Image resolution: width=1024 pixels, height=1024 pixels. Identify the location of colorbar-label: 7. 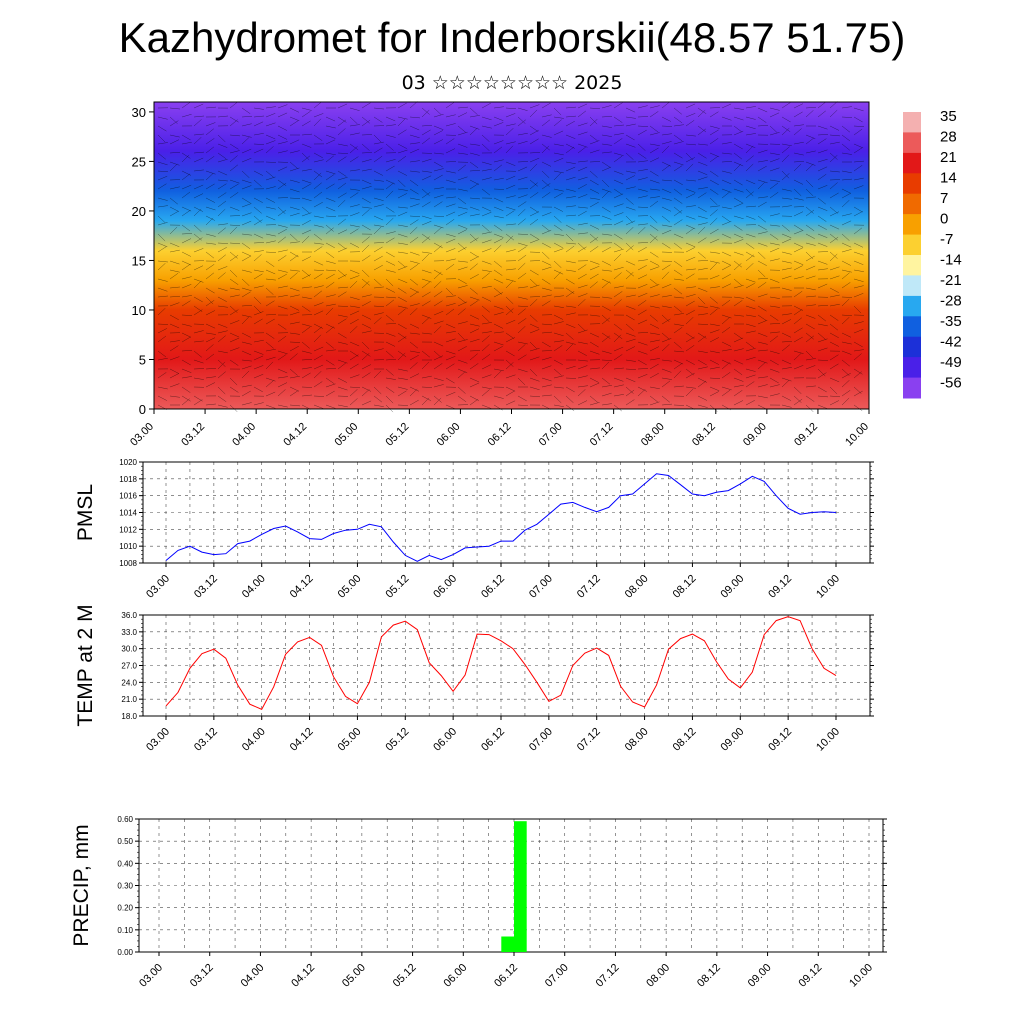
(944, 198).